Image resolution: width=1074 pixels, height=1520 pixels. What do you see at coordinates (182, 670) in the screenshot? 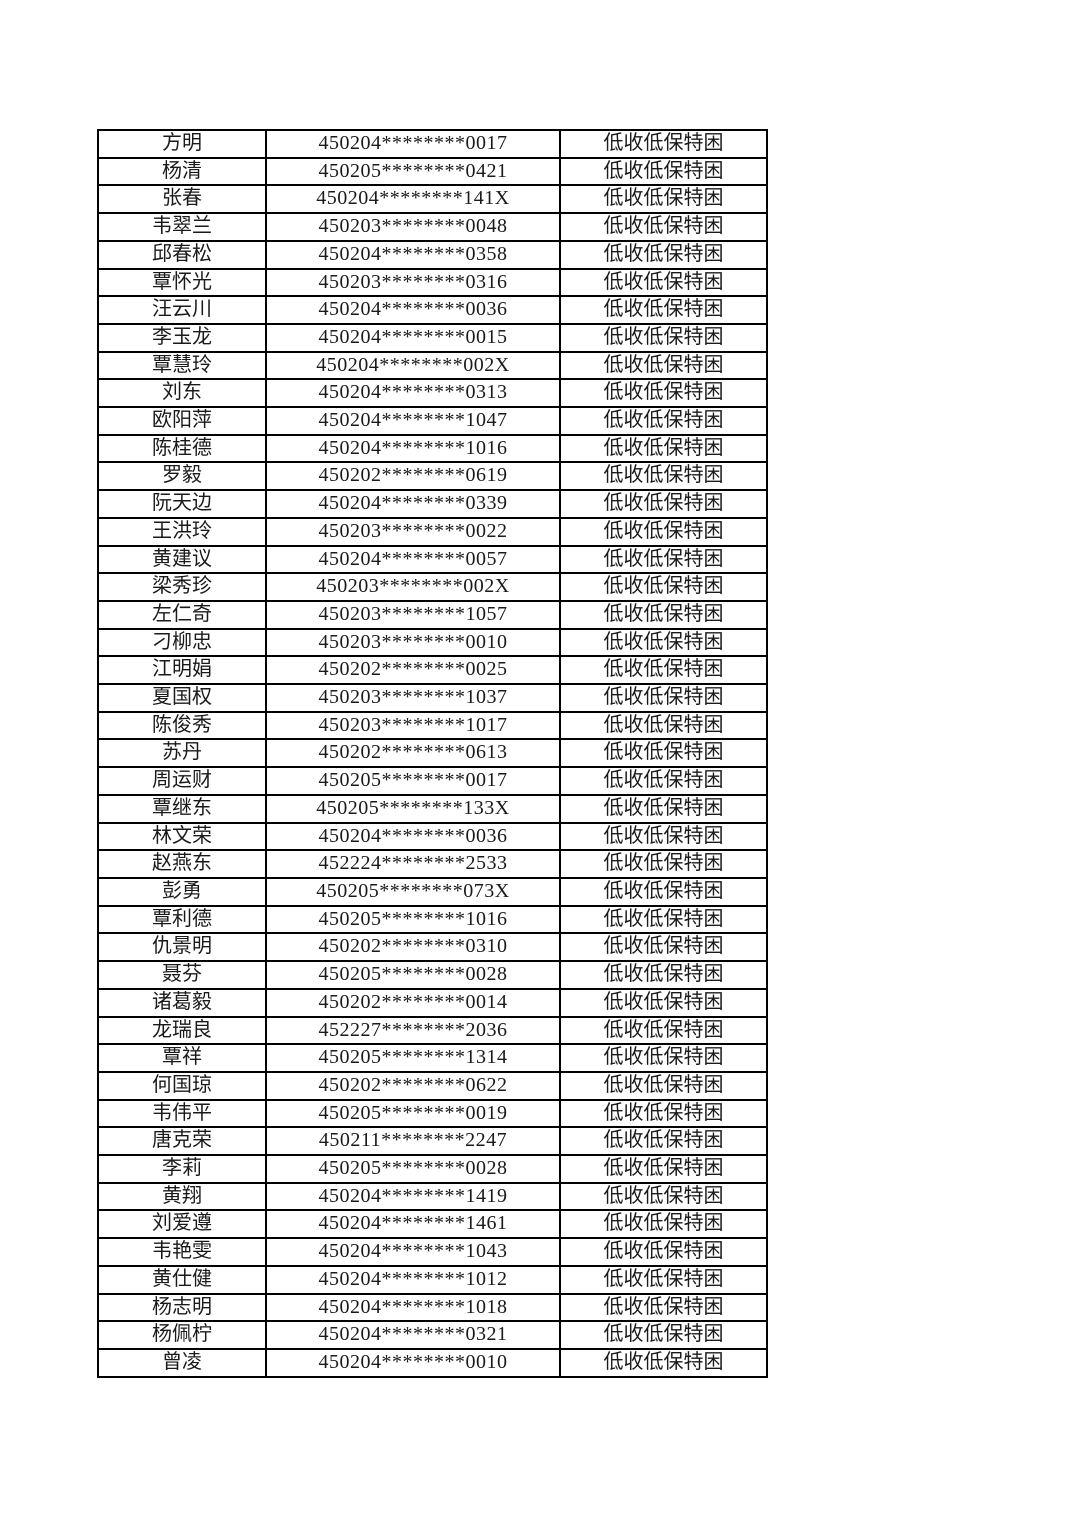
I see `name-cell: 江明娟` at bounding box center [182, 670].